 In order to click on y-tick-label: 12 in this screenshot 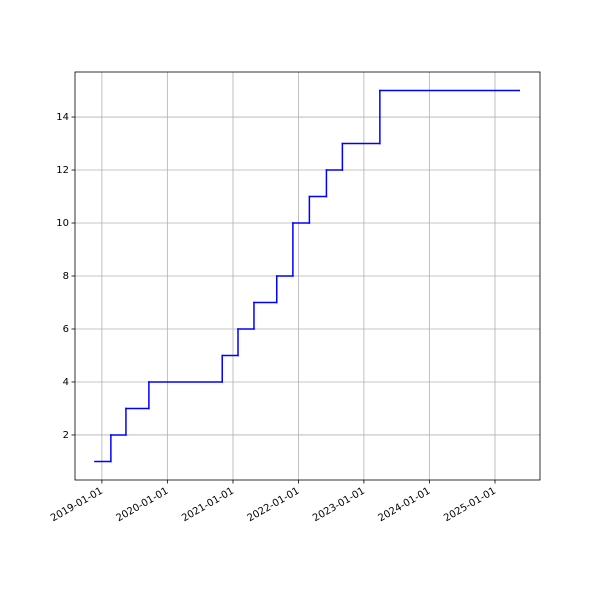, I will do `click(62, 170)`.